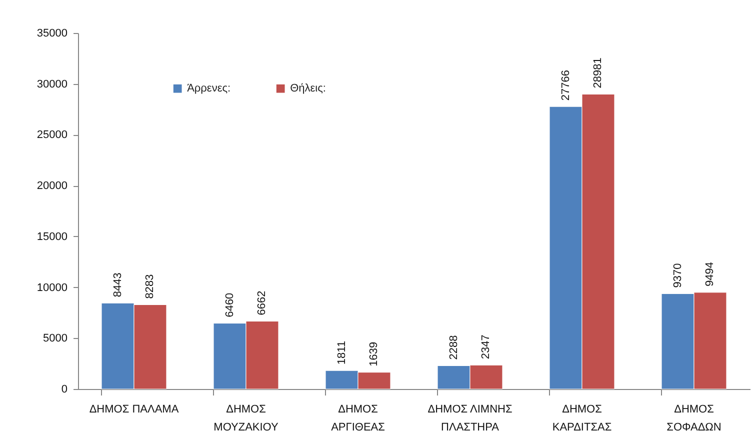  Describe the element at coordinates (262, 303) in the screenshot. I see `data-label: 6662` at that location.